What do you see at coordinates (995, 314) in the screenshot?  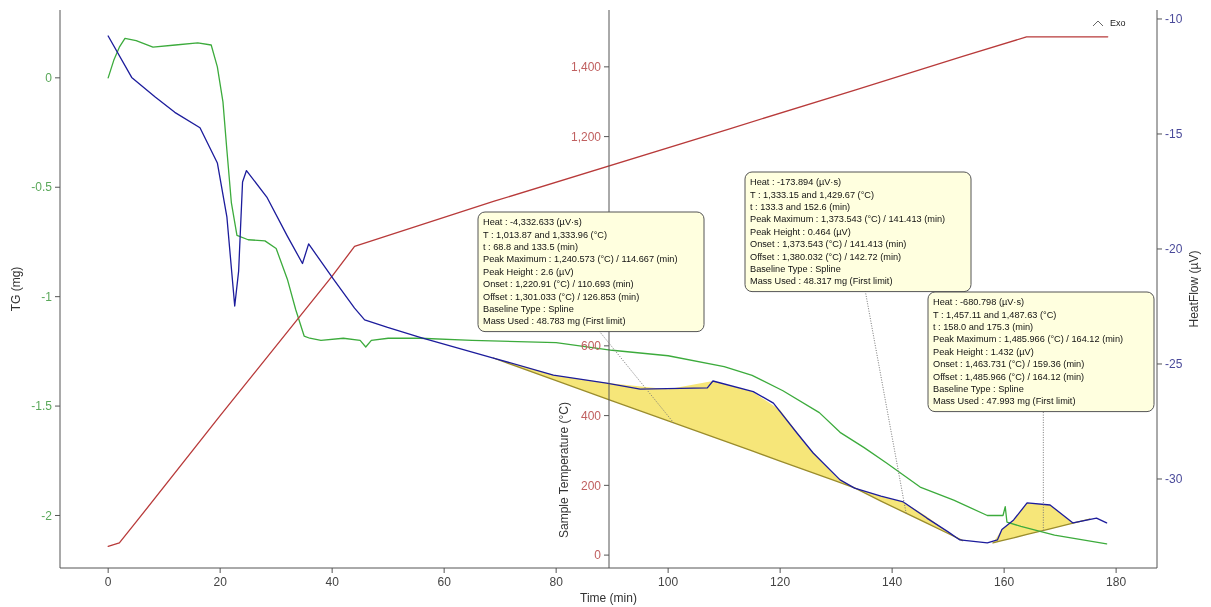 I see `annotation: T : 1,457.11 and 1,487.63 (°C)` at bounding box center [995, 314].